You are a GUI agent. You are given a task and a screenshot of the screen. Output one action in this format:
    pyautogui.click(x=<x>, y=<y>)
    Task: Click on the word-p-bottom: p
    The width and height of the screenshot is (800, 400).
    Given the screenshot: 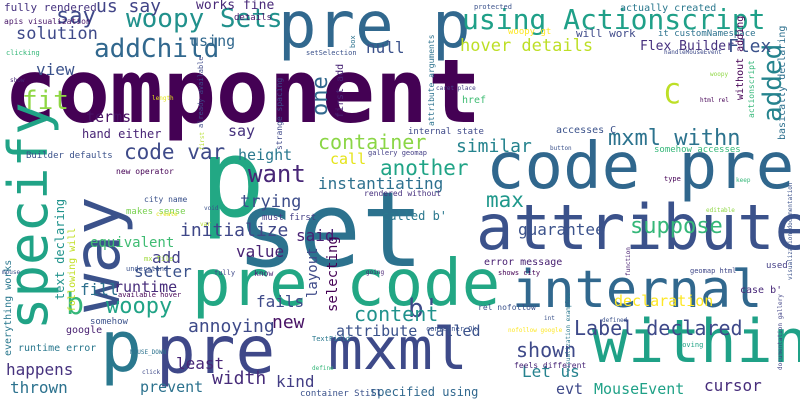 What is the action you would take?
    pyautogui.click(x=121, y=347)
    